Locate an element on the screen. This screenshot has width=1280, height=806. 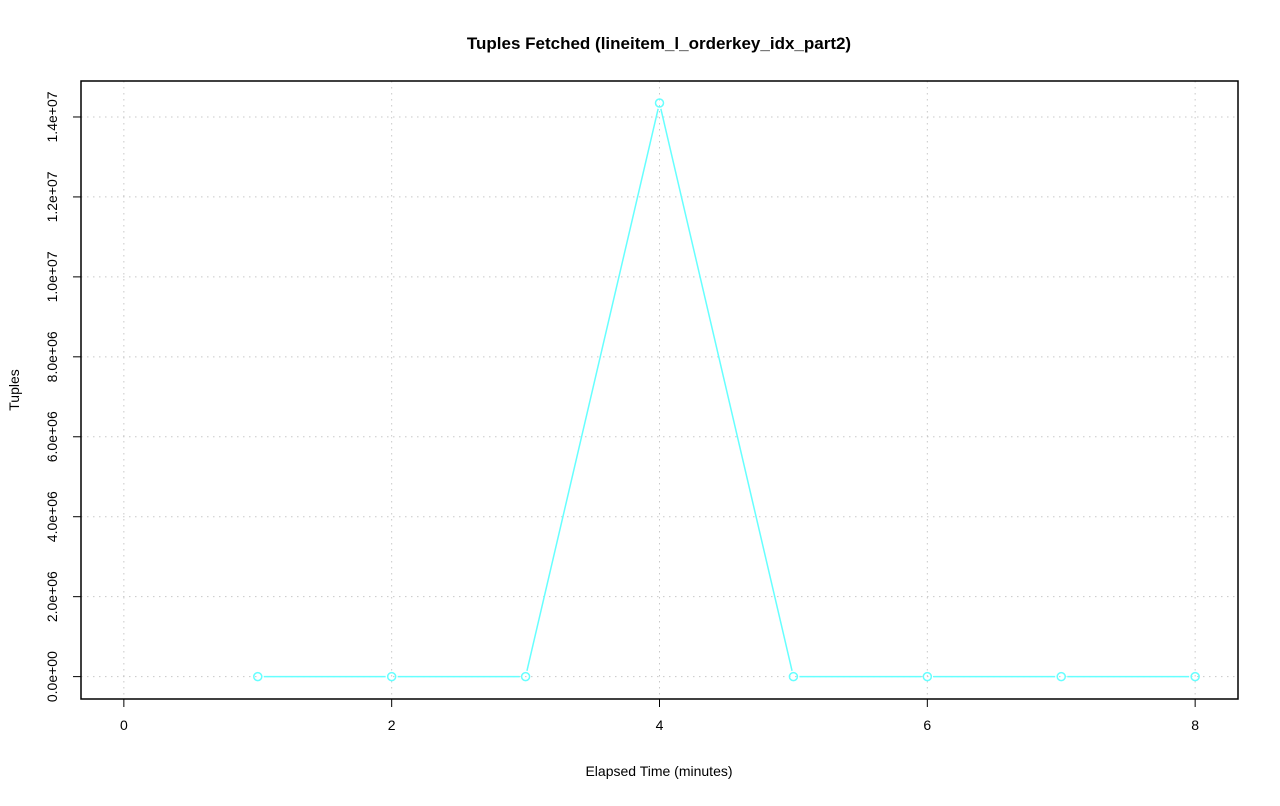
y-tick-label: 1.4e+07 is located at coordinates (52, 116).